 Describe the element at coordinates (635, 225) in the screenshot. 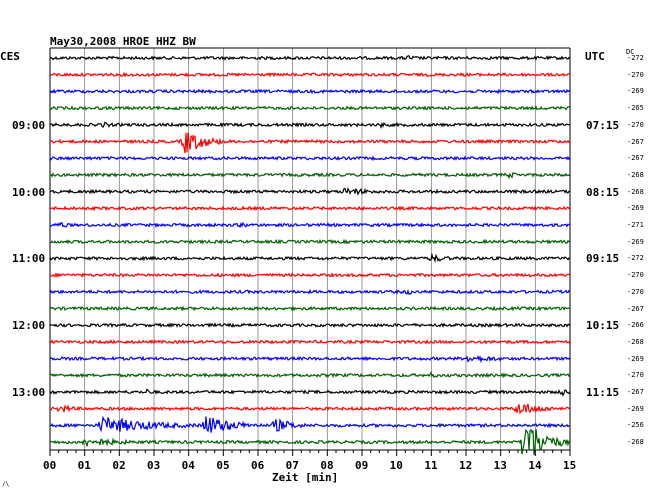

I see `dc-value: -271` at that location.